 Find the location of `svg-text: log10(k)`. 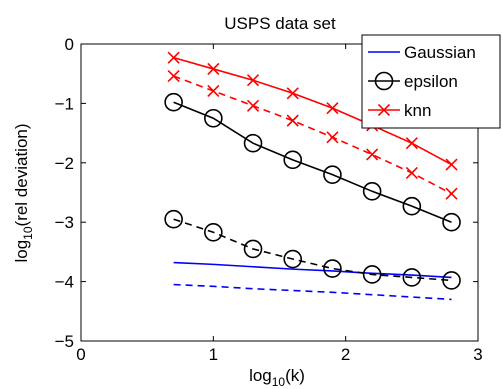

svg-text: log10(k) is located at coordinates (277, 377).